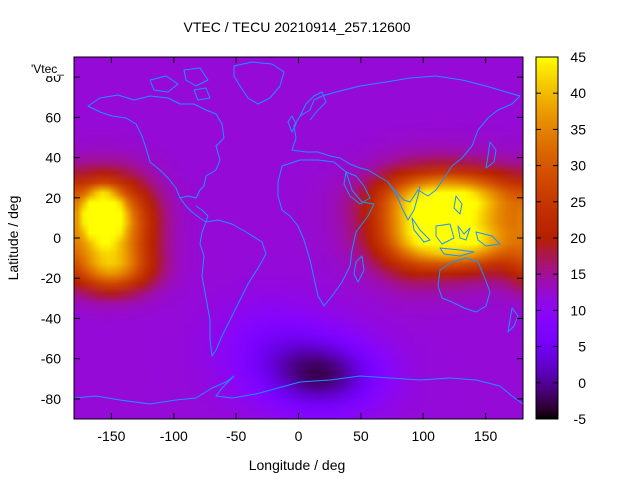  What do you see at coordinates (578, 57) in the screenshot?
I see `colorbar-tick-label: 45` at bounding box center [578, 57].